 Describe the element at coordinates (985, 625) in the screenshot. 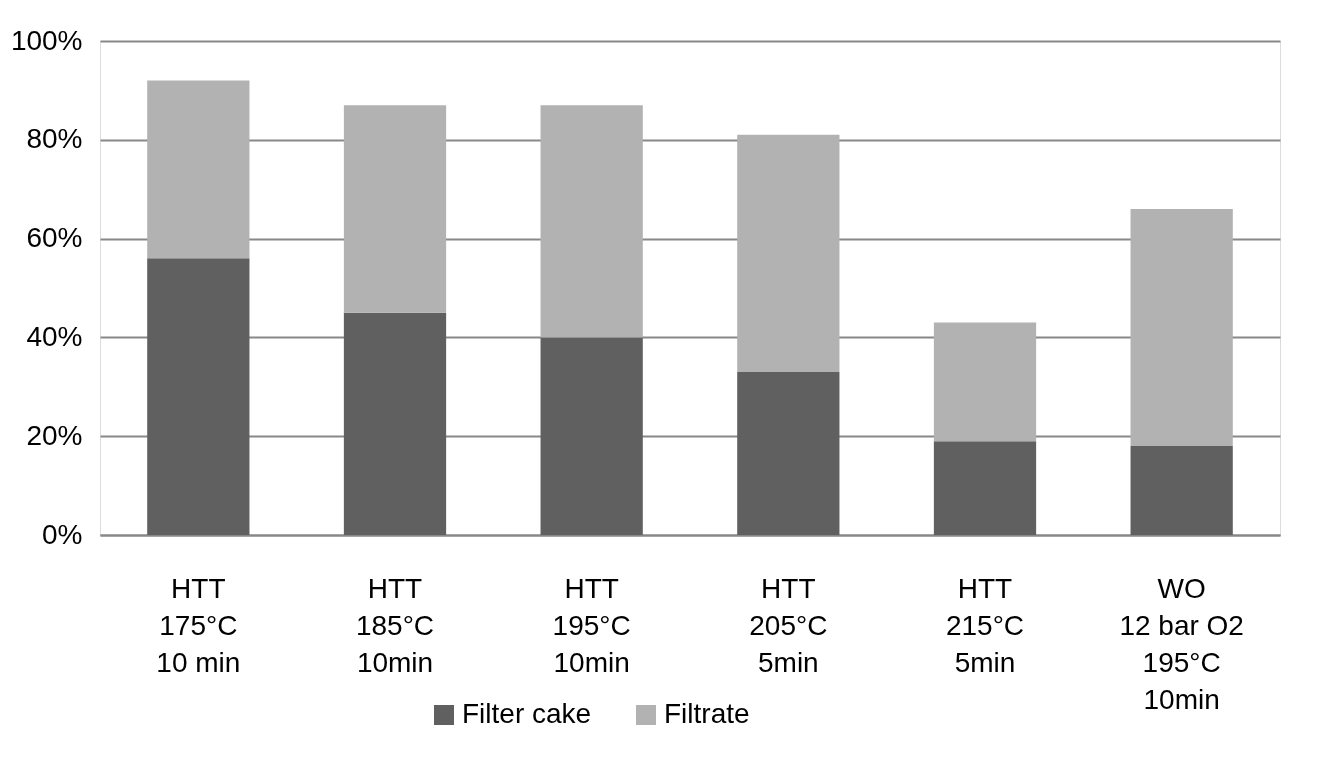

I see `x-tick-label: HTT 215°C 5min` at that location.